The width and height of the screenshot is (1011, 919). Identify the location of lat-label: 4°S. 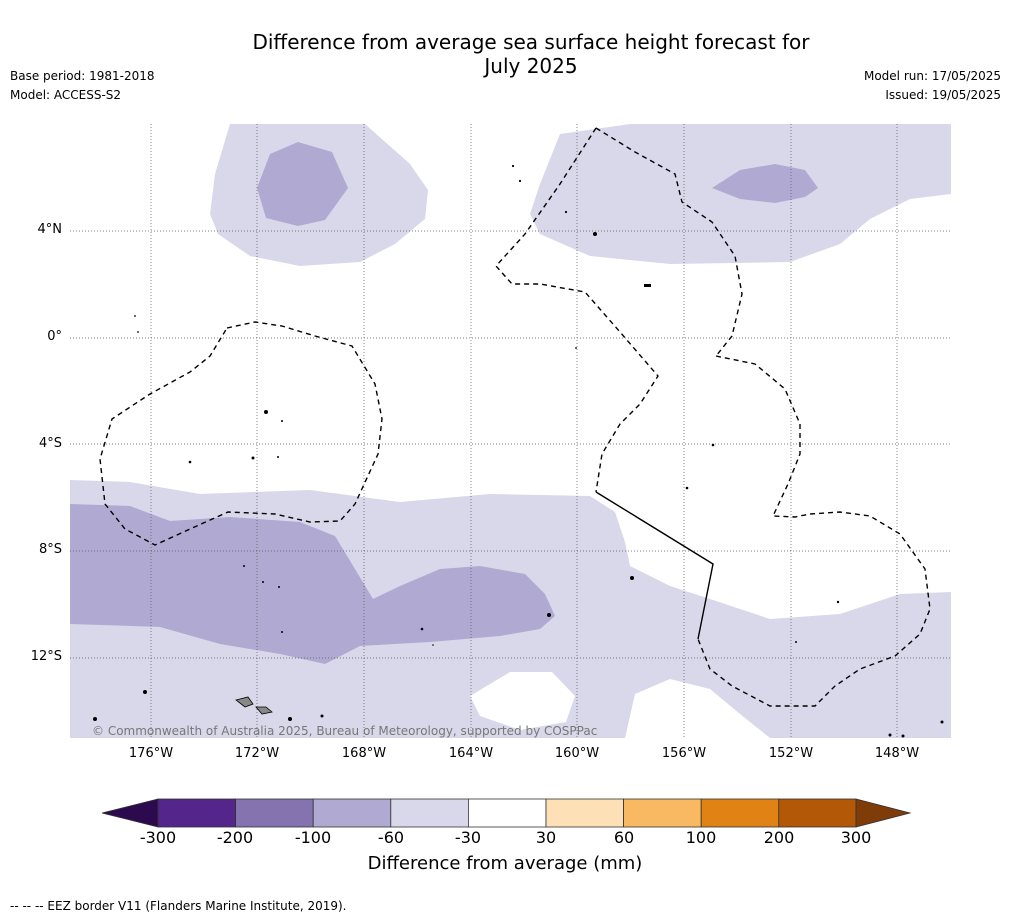
(50, 443).